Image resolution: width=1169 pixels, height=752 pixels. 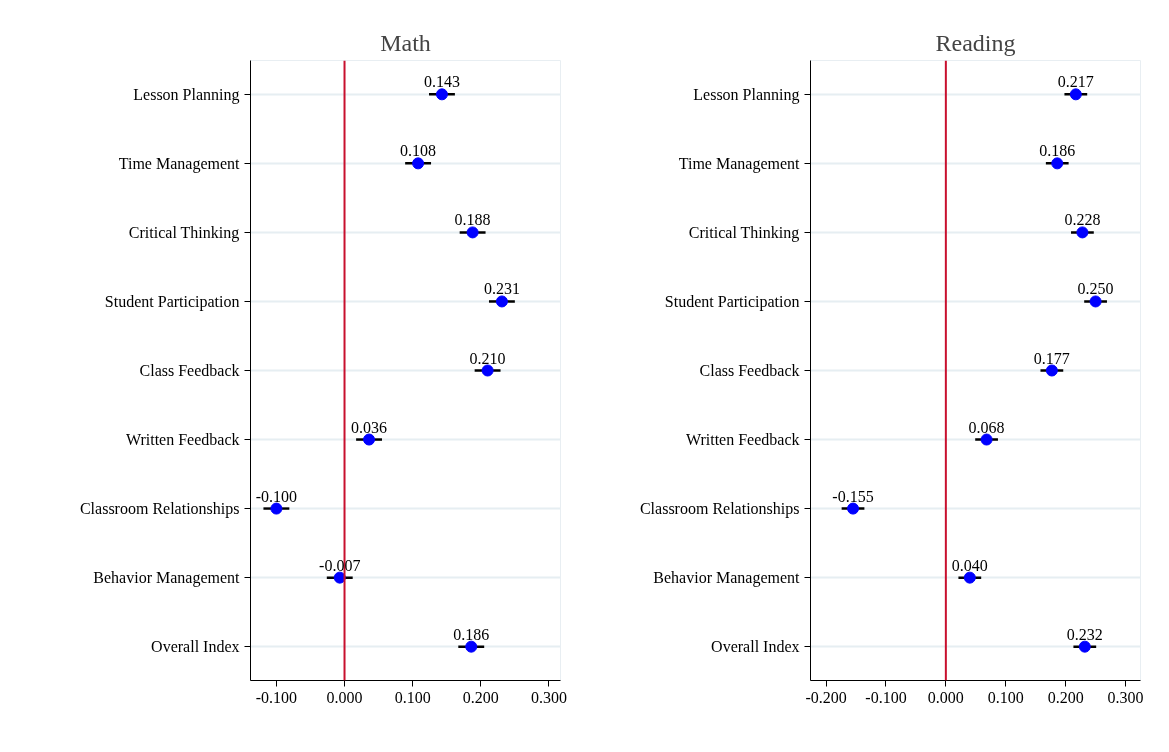 I want to click on data-label: -0.155, so click(x=853, y=496).